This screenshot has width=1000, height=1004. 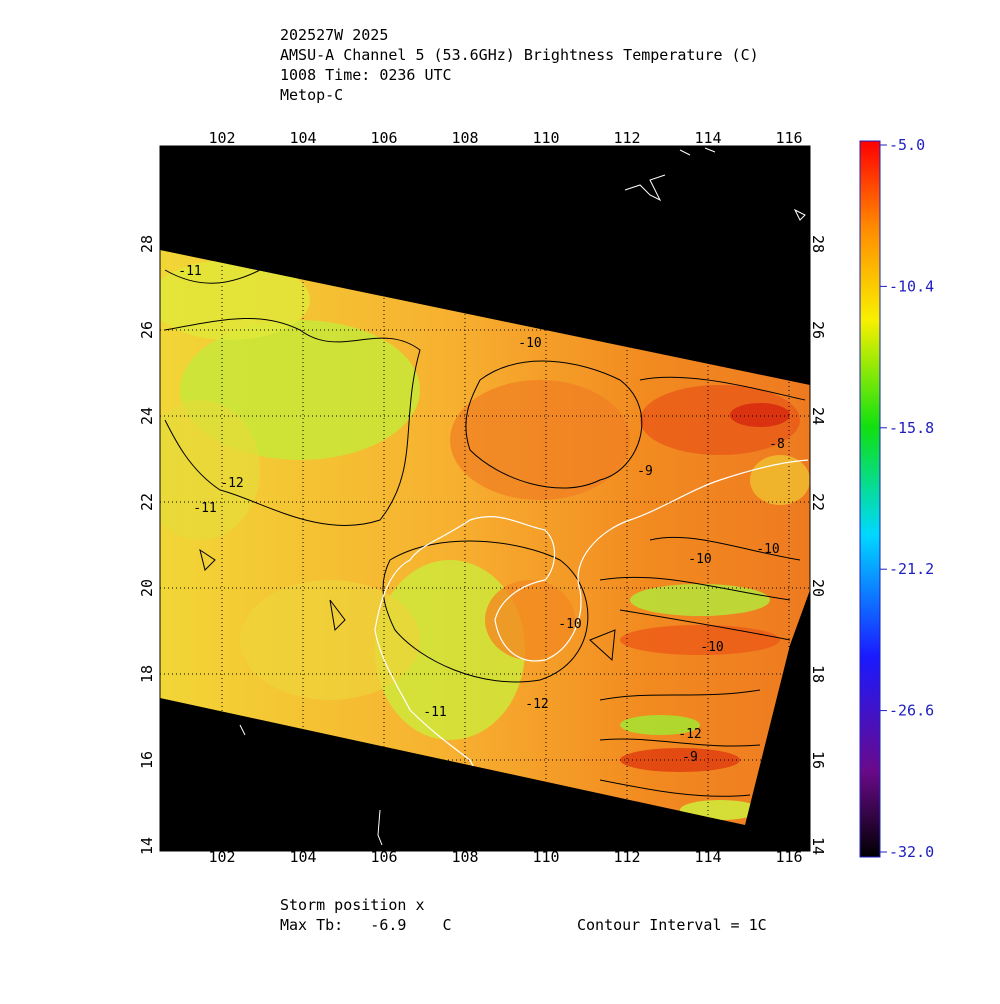 What do you see at coordinates (626, 138) in the screenshot?
I see `lon-label-top: 112` at bounding box center [626, 138].